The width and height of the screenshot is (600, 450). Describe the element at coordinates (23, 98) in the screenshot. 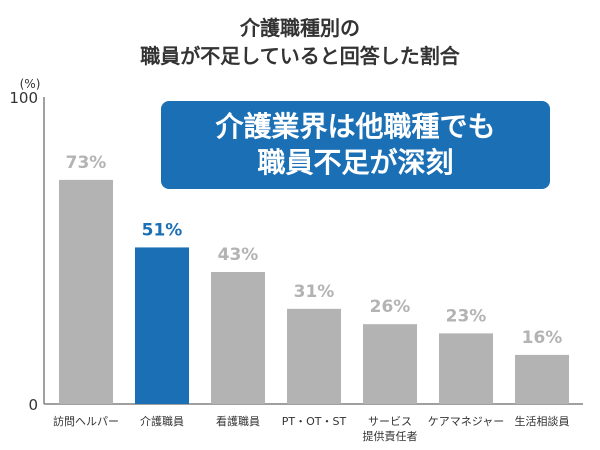

I see `y-tick-label: 100` at that location.